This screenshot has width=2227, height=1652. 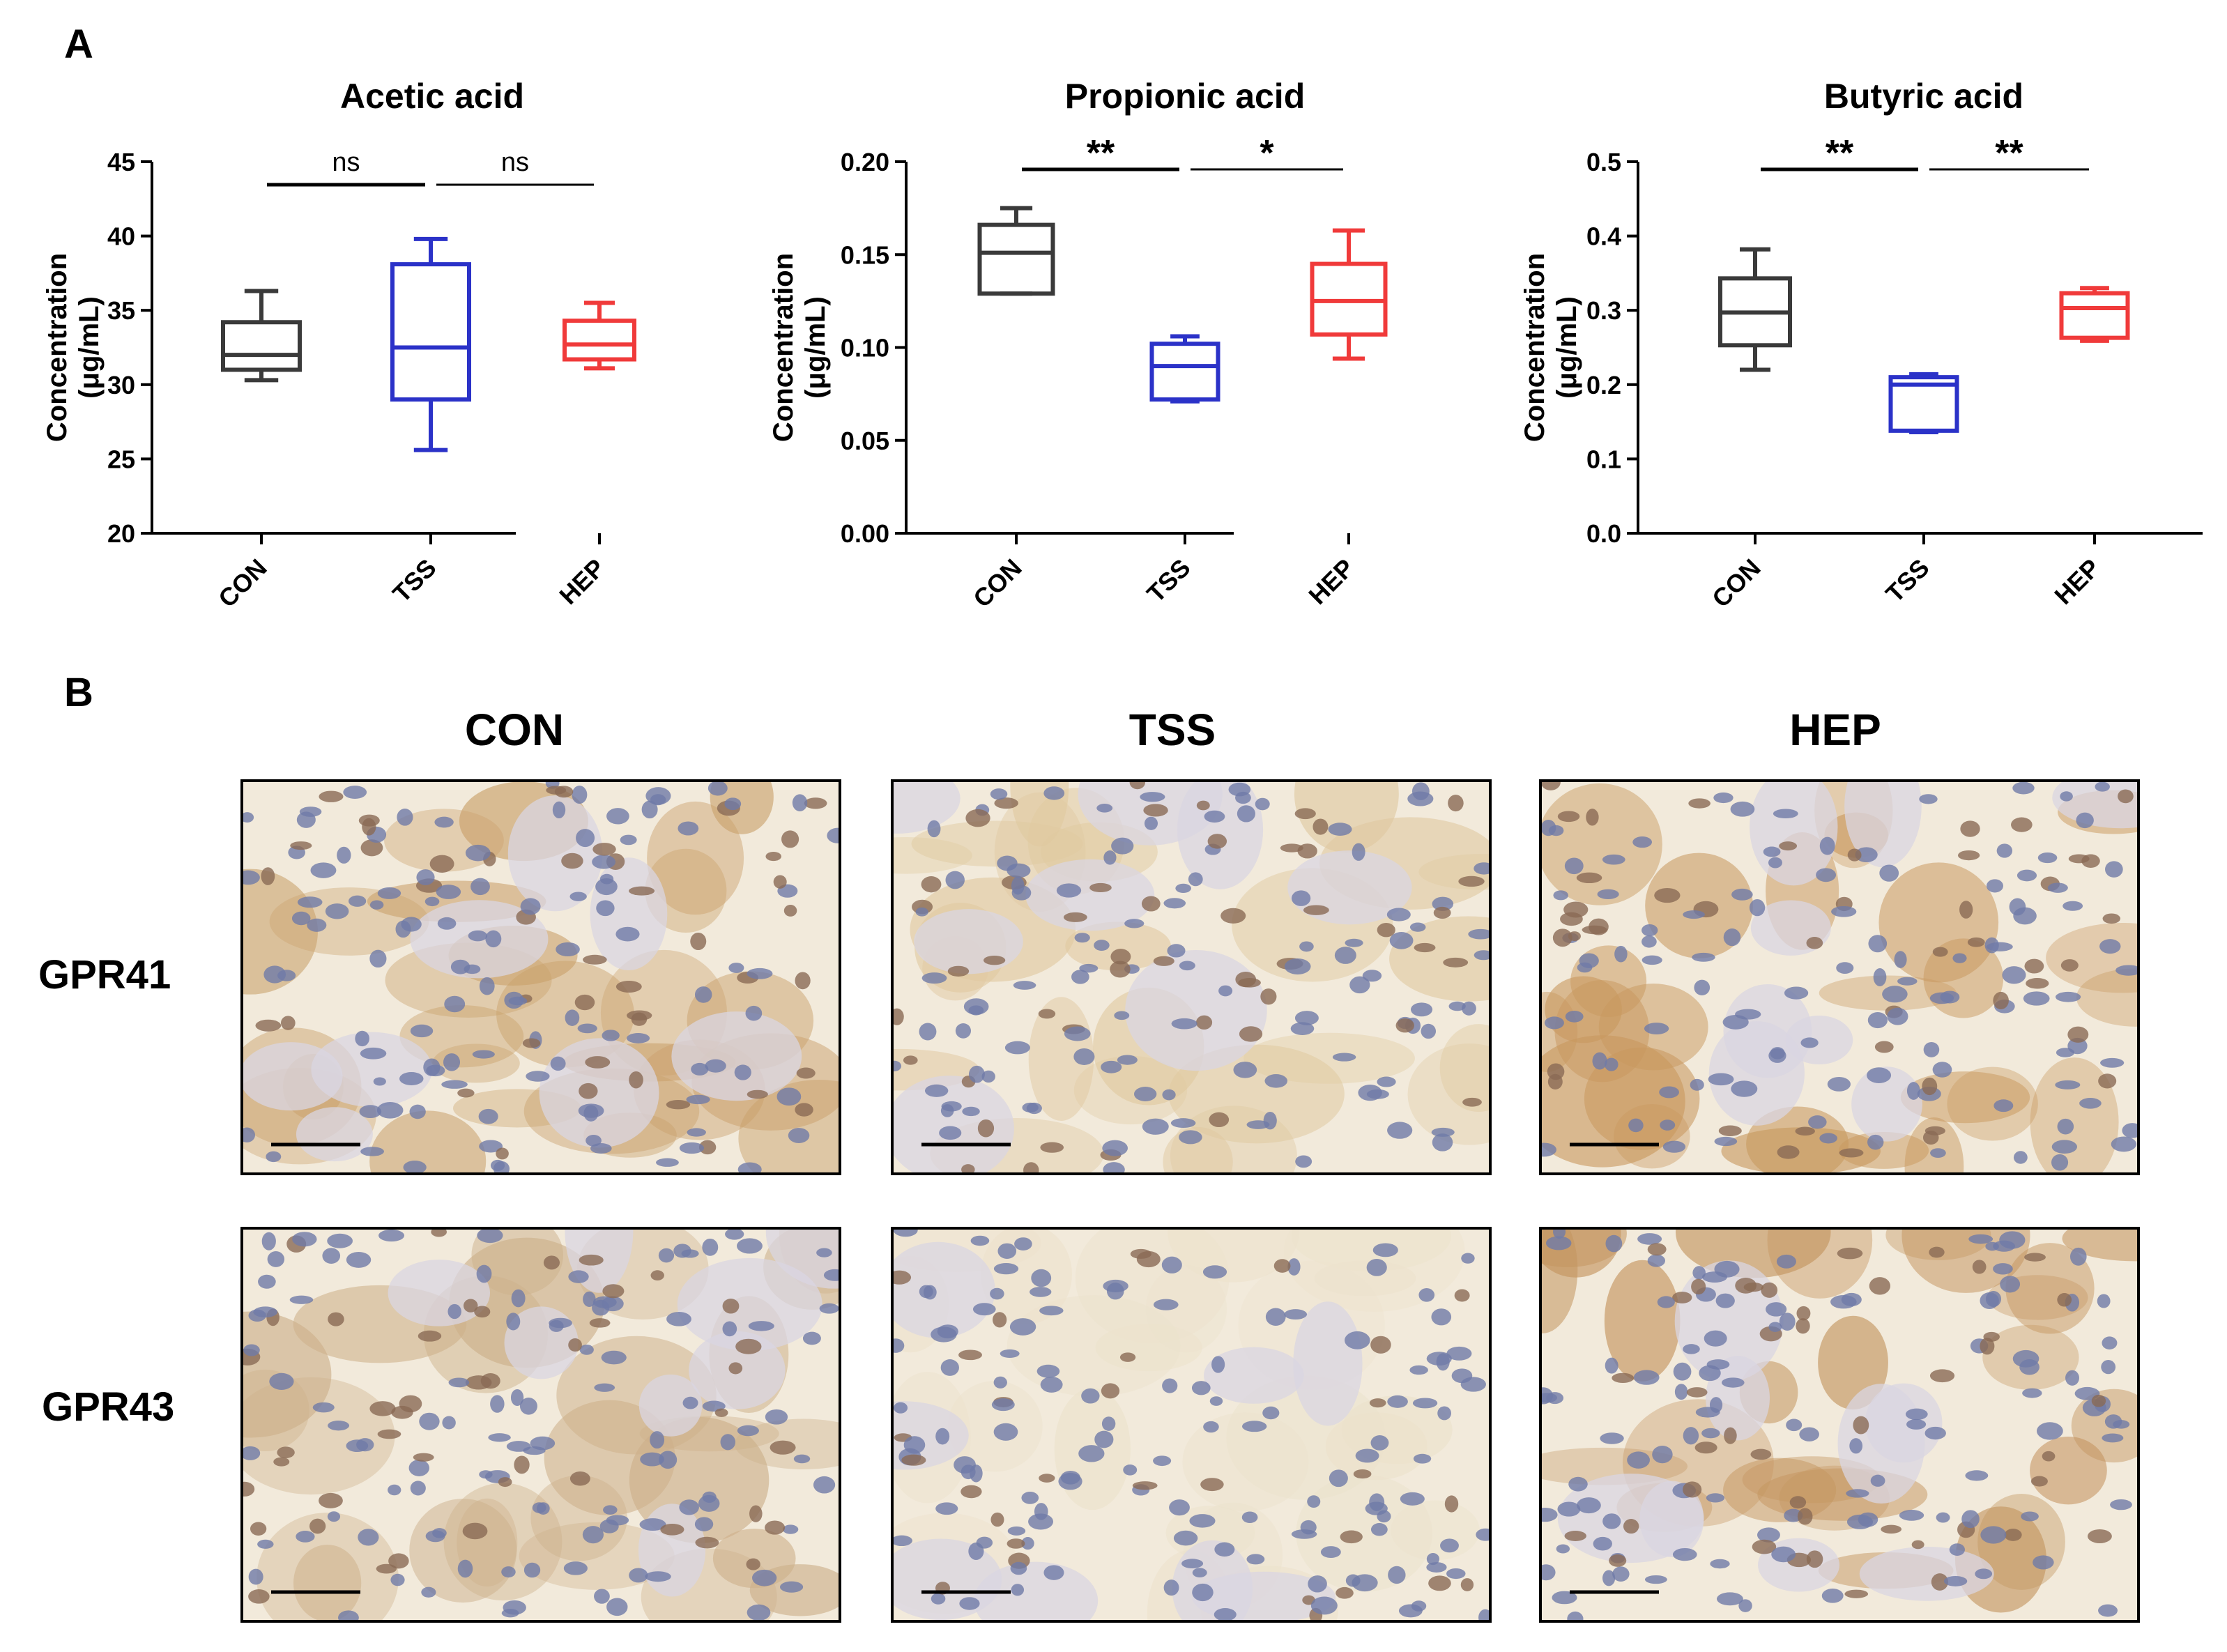 I want to click on box-tss, so click(x=1923, y=403).